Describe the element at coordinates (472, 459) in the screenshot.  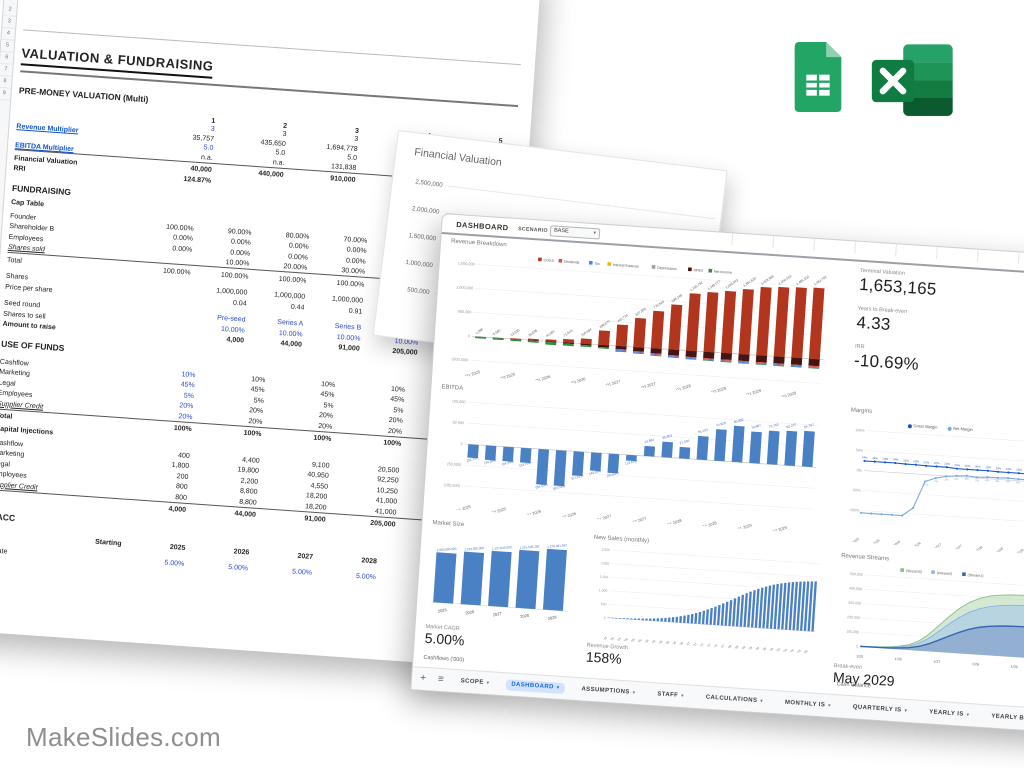
I see `svg-text: (31,747)` at that location.